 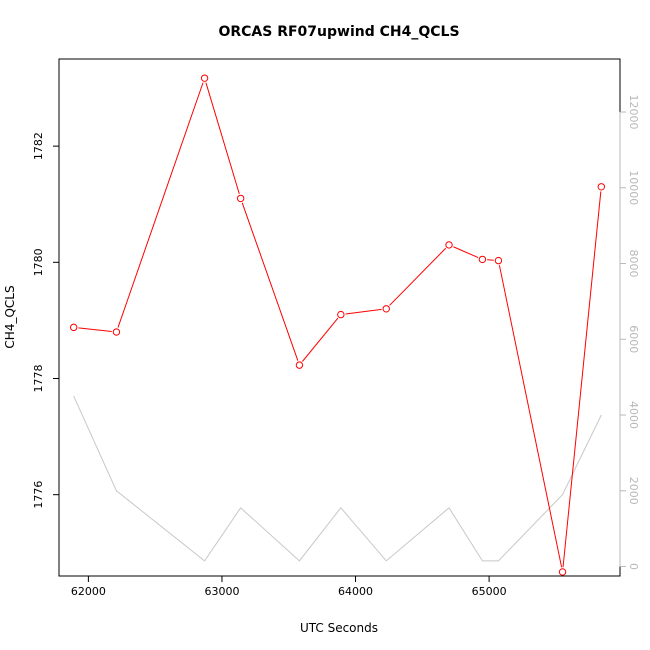 What do you see at coordinates (633, 112) in the screenshot?
I see `y2-tick-label: 12000` at bounding box center [633, 112].